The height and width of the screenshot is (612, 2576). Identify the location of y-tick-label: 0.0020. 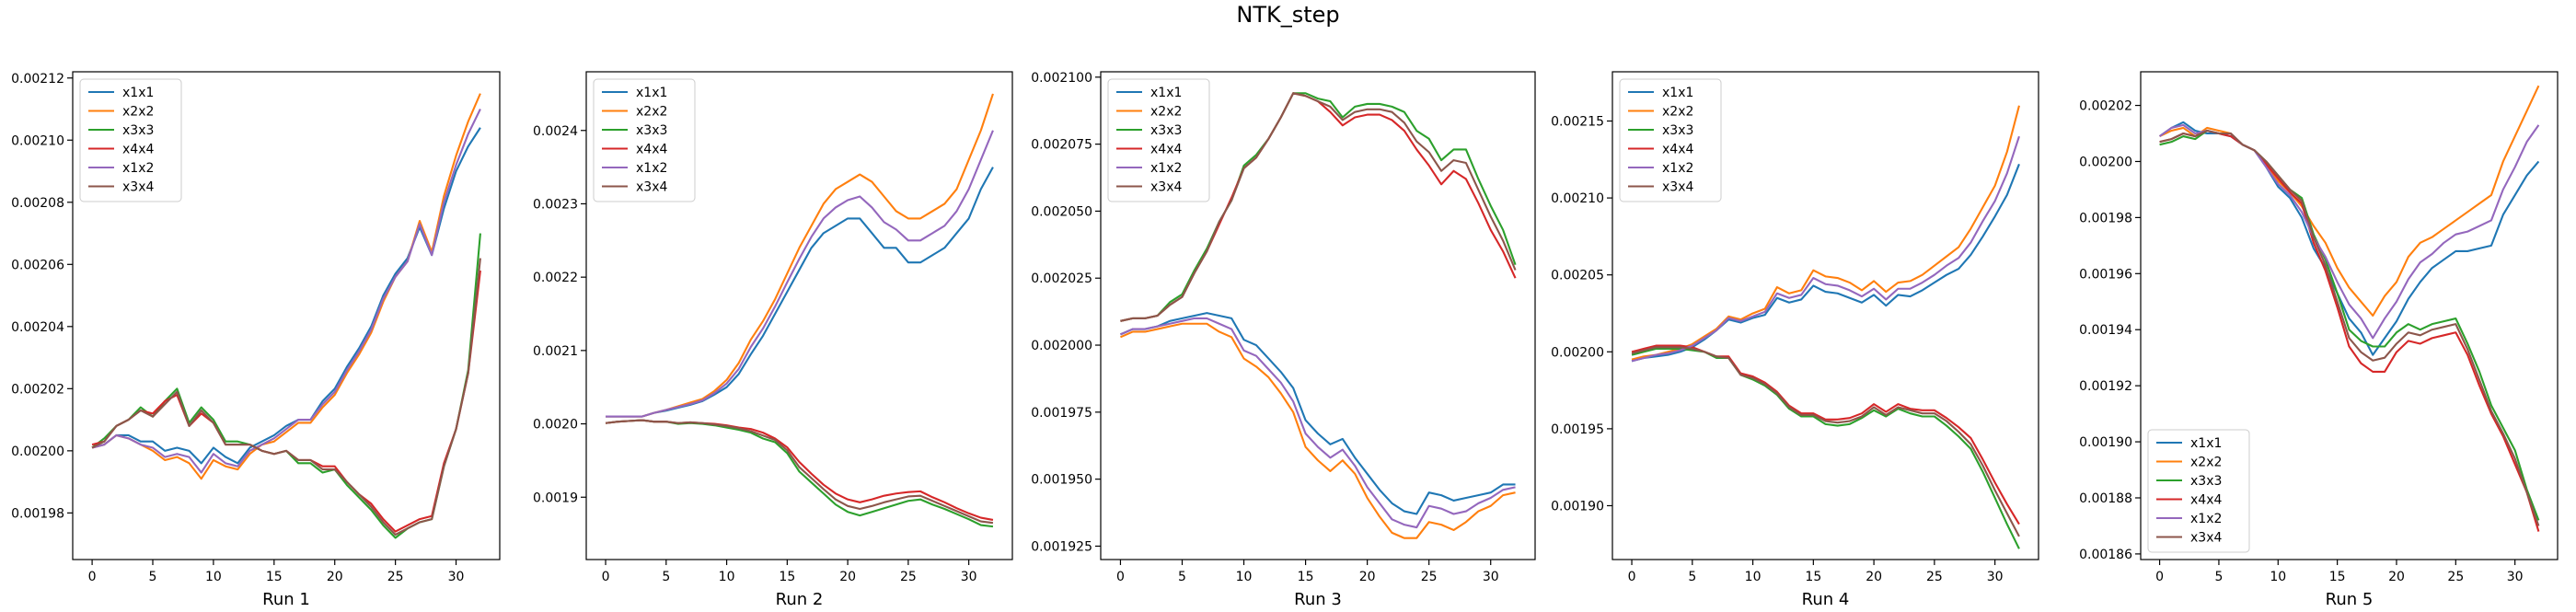
(555, 425).